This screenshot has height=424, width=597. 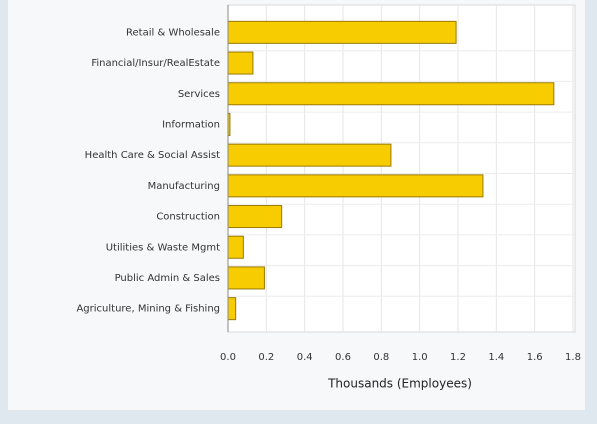 I want to click on y-tick-label: Health Care & Social Assist, so click(x=152, y=155).